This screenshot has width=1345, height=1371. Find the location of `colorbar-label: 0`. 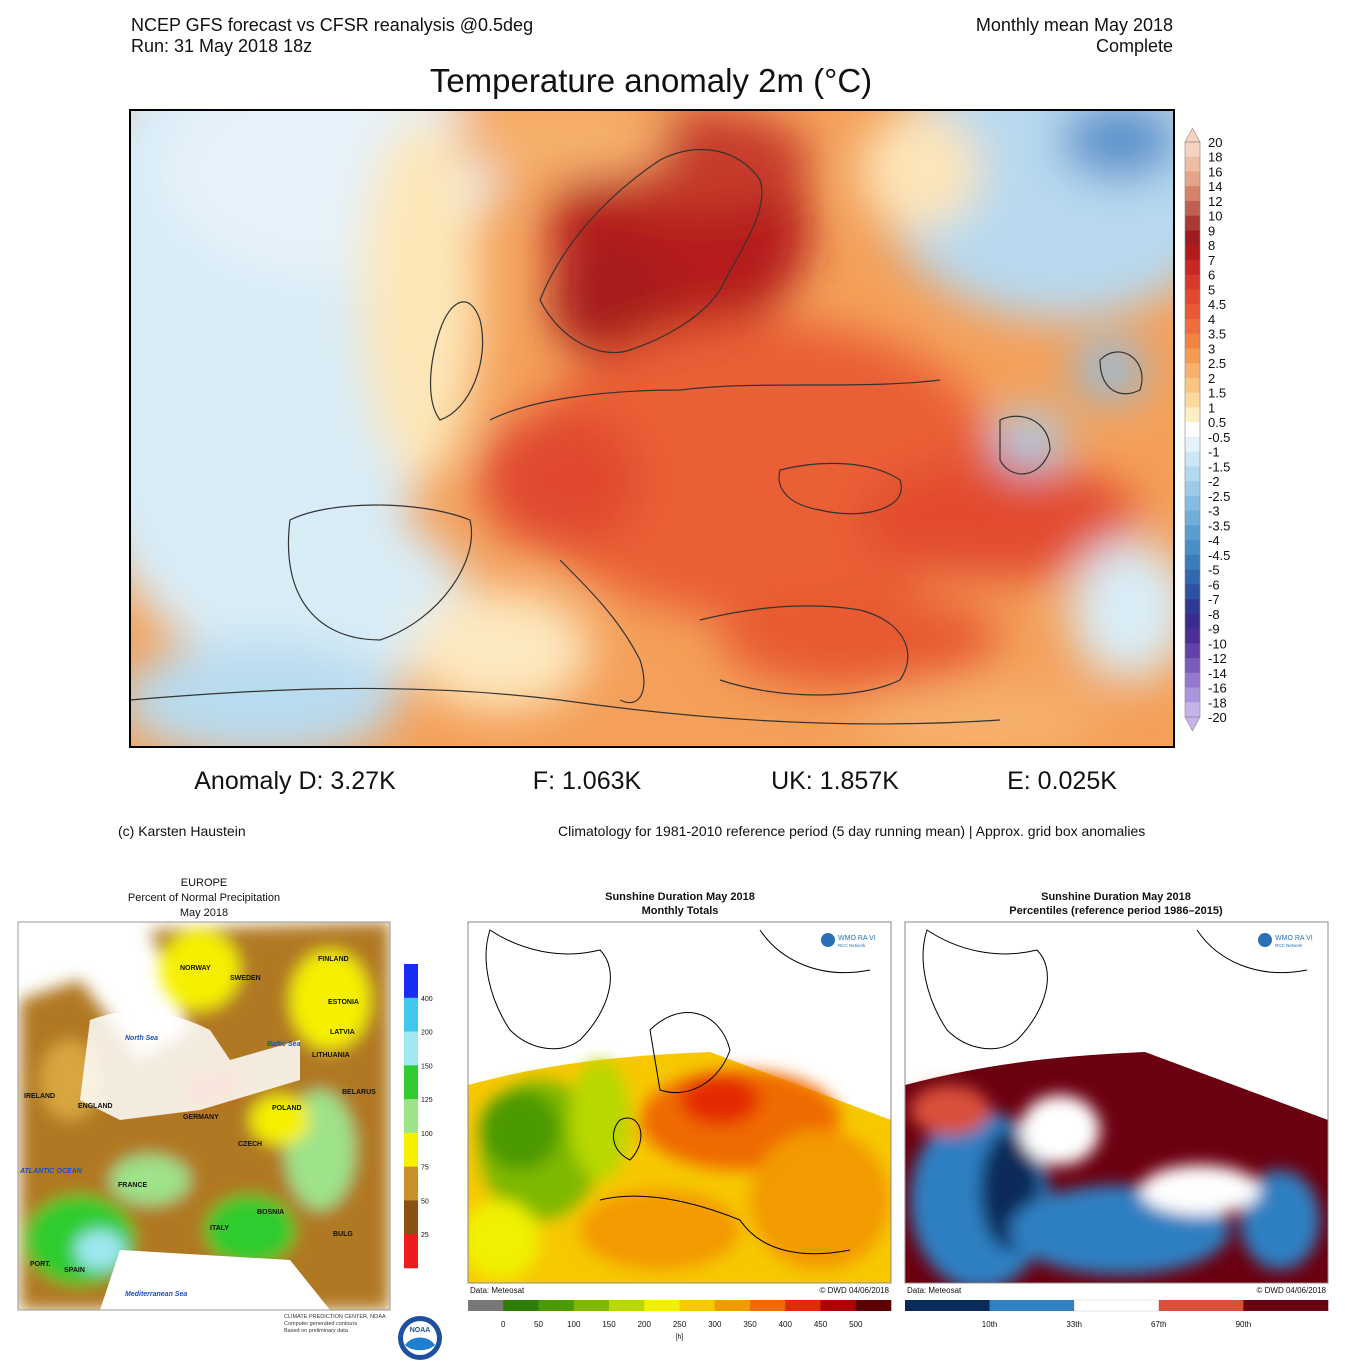

colorbar-label: 0 is located at coordinates (503, 1324).